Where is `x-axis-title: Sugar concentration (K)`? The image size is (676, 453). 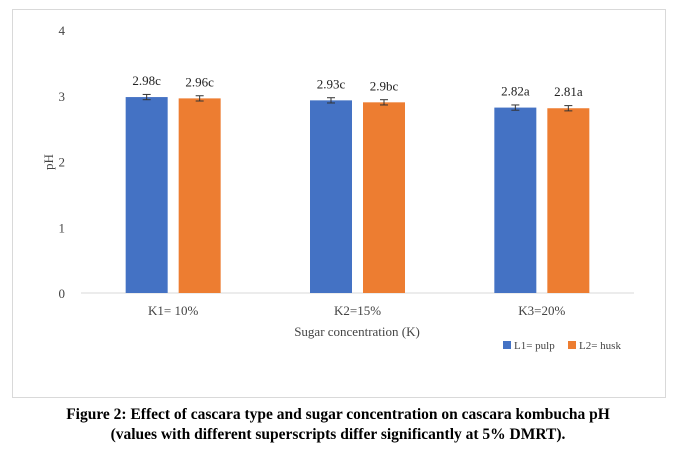
x-axis-title: Sugar concentration (K) is located at coordinates (357, 331).